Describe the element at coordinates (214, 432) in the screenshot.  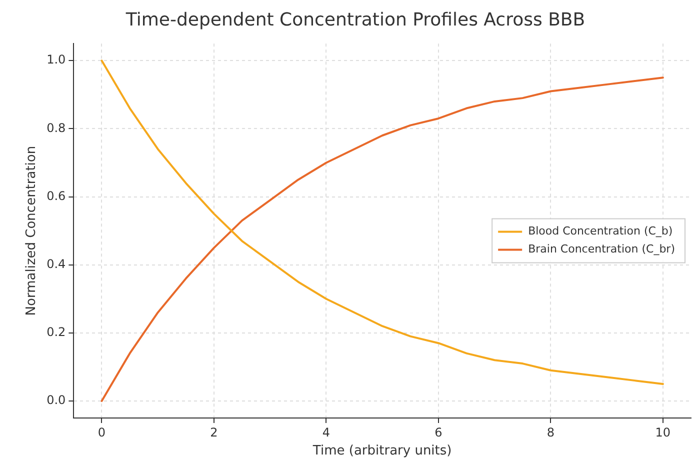
I see `x-tick-label: 2` at that location.